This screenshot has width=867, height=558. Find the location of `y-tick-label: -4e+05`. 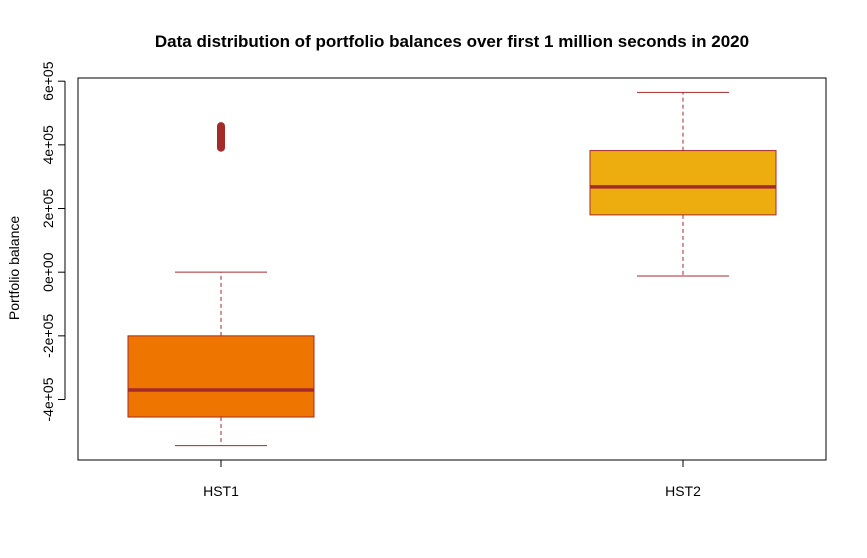

y-tick-label: -4e+05 is located at coordinates (48, 399).